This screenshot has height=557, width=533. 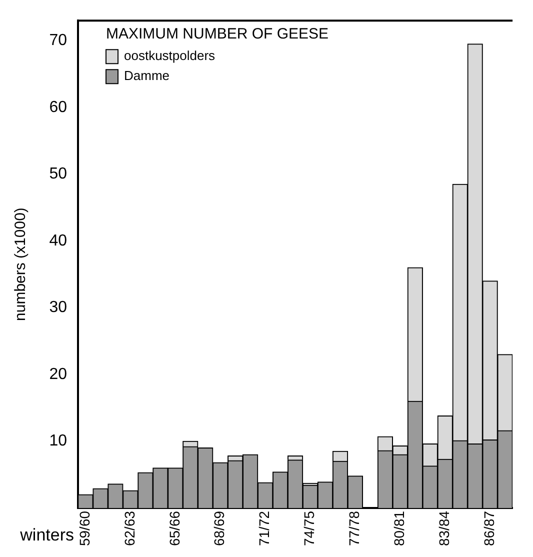 I want to click on legend-title: MAXIMUM NUMBER OF GEESE, so click(x=217, y=34).